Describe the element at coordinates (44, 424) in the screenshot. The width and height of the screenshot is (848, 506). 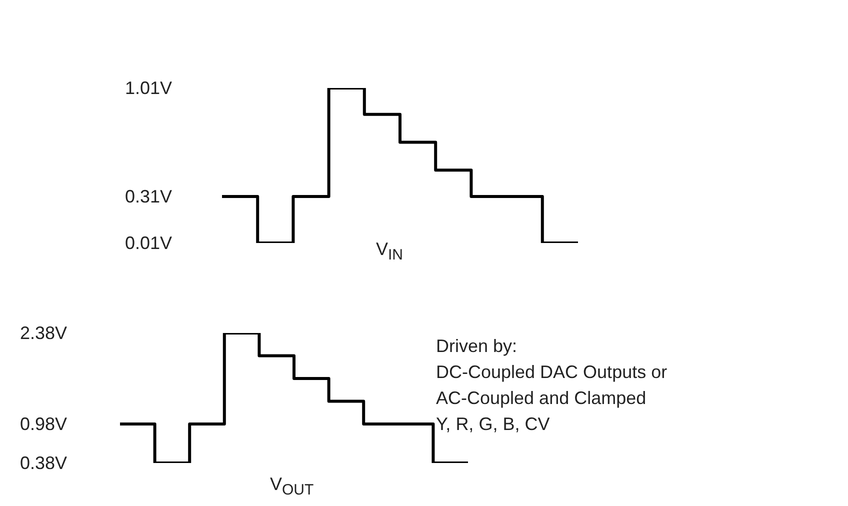
I see `y-tick-label: 0.98V` at that location.